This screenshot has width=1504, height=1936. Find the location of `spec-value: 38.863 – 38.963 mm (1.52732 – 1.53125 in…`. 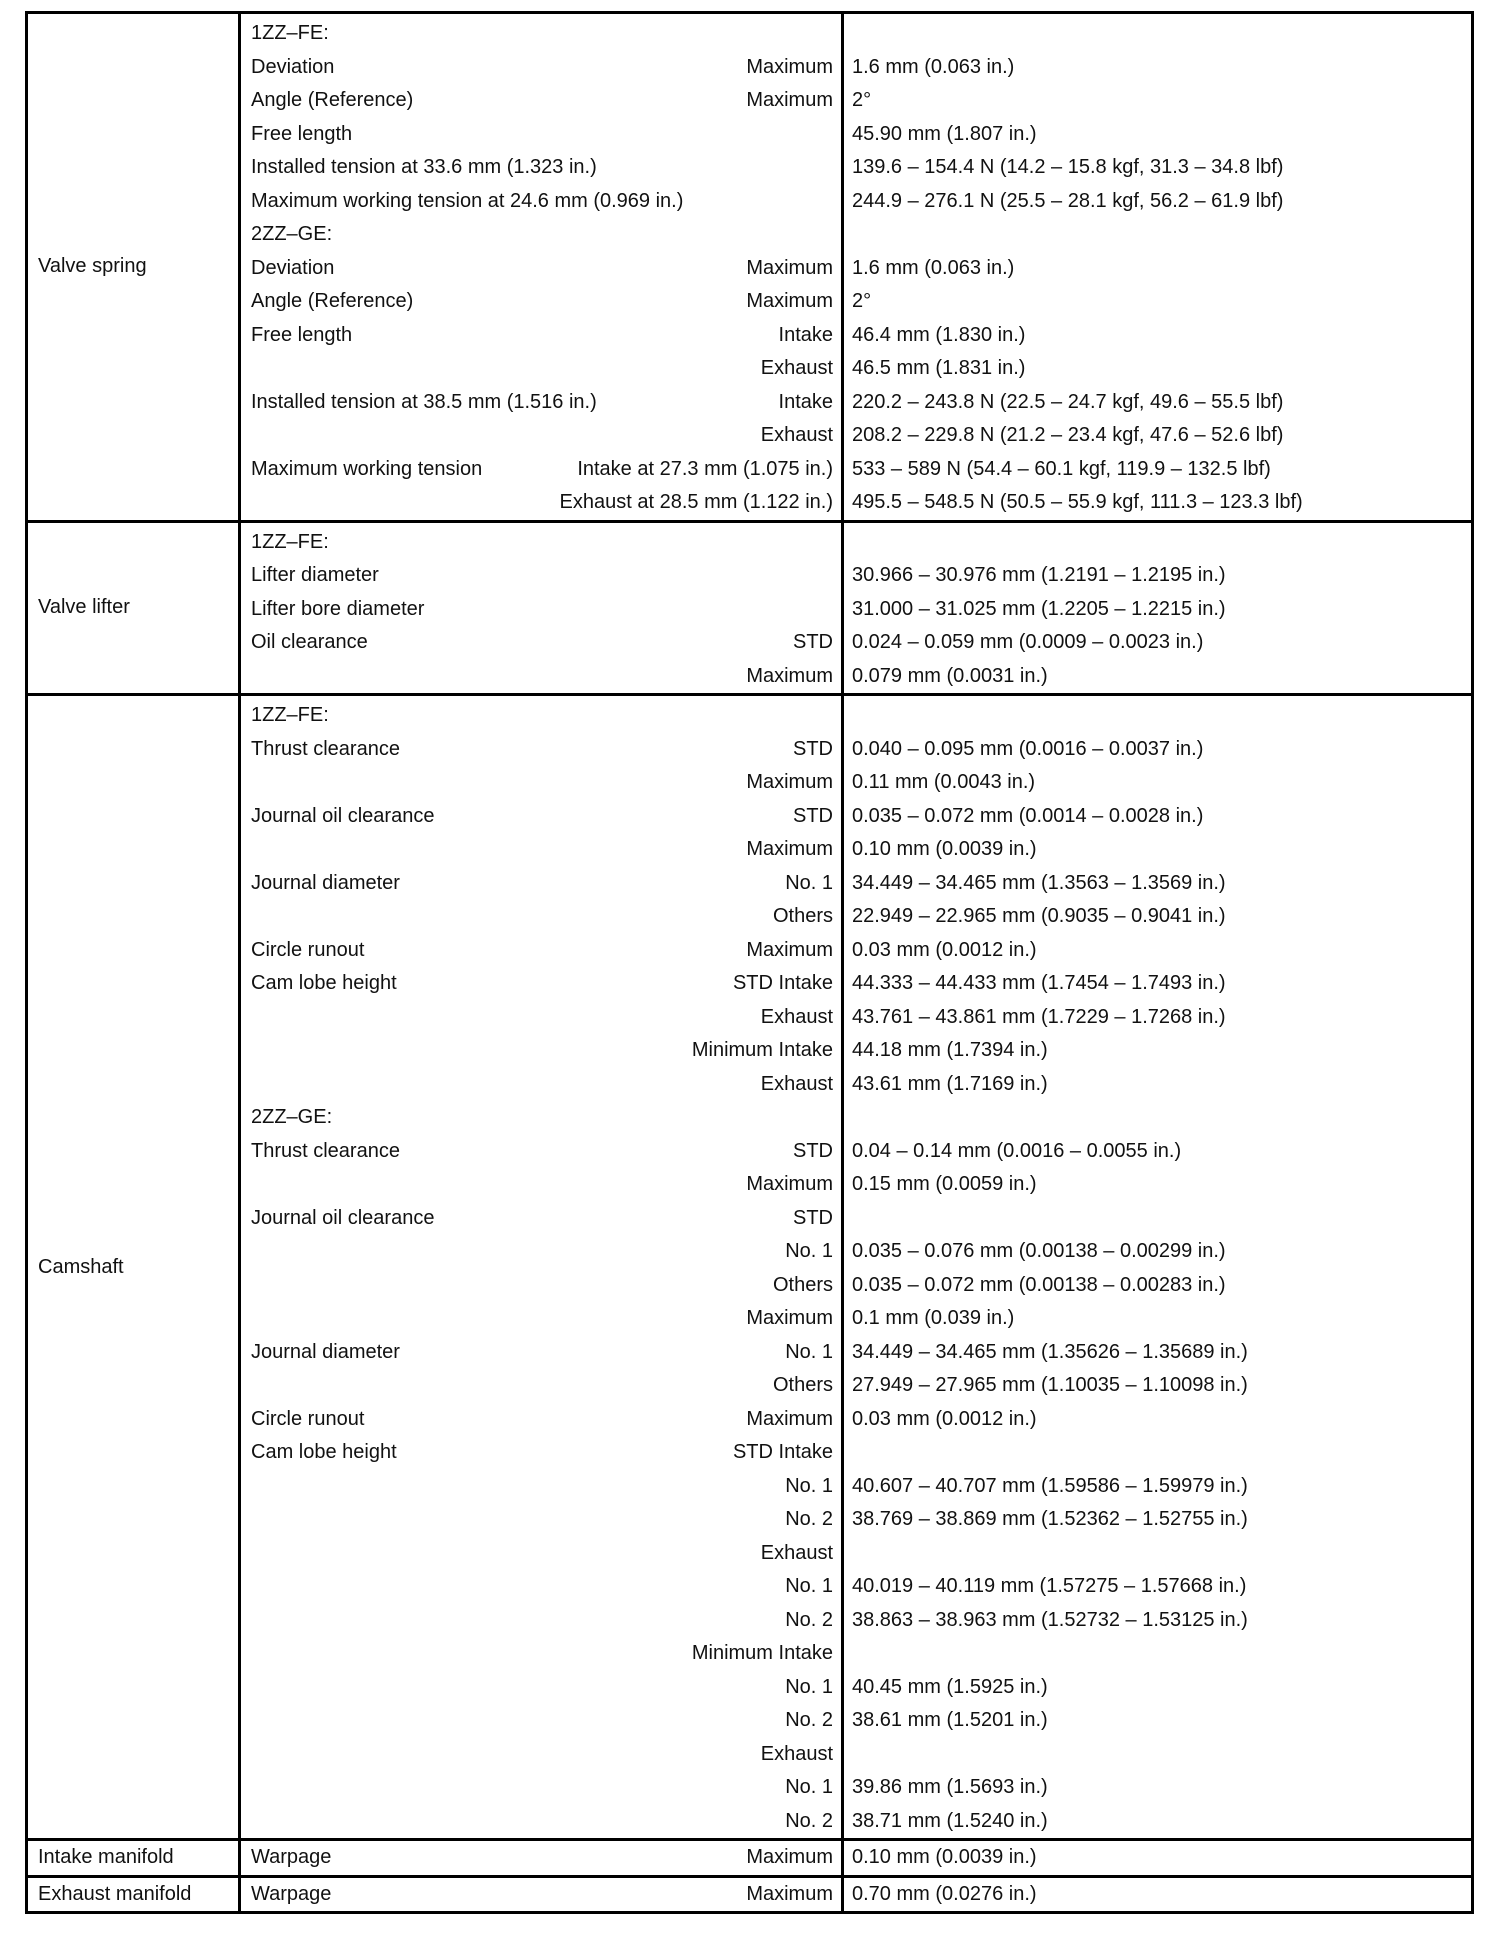

spec-value: 38.863 – 38.963 mm (1.52732 – 1.53125 in… is located at coordinates (1050, 1619).